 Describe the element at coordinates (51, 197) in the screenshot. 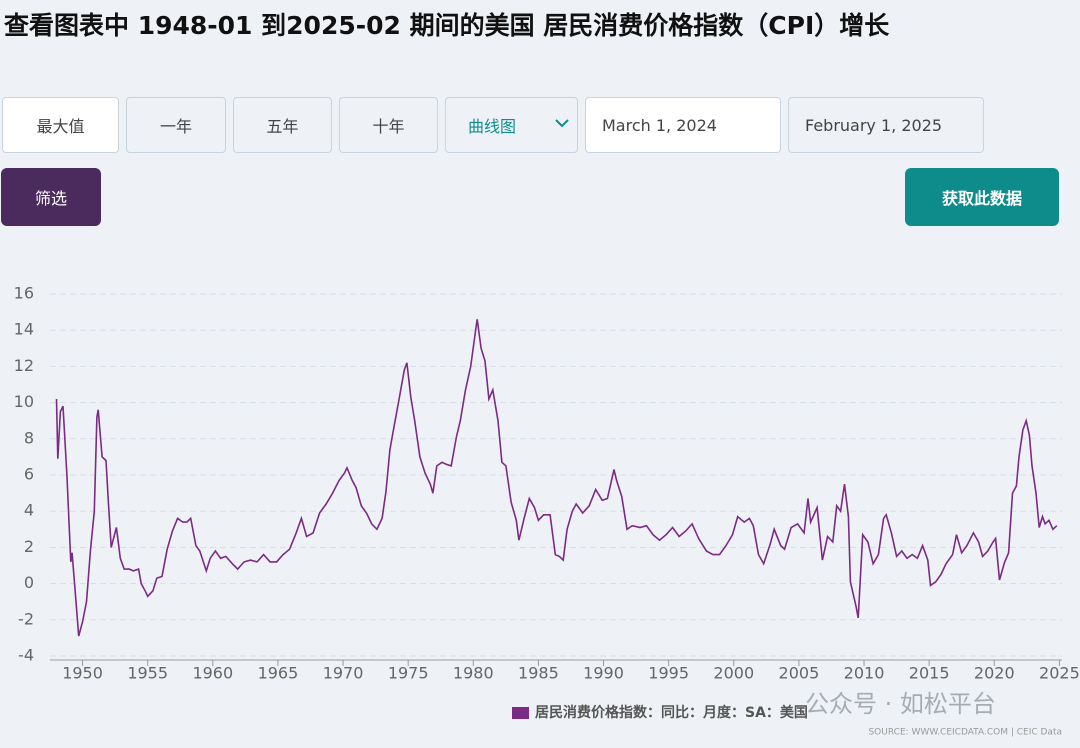

I see `filter-button: 筛选` at that location.